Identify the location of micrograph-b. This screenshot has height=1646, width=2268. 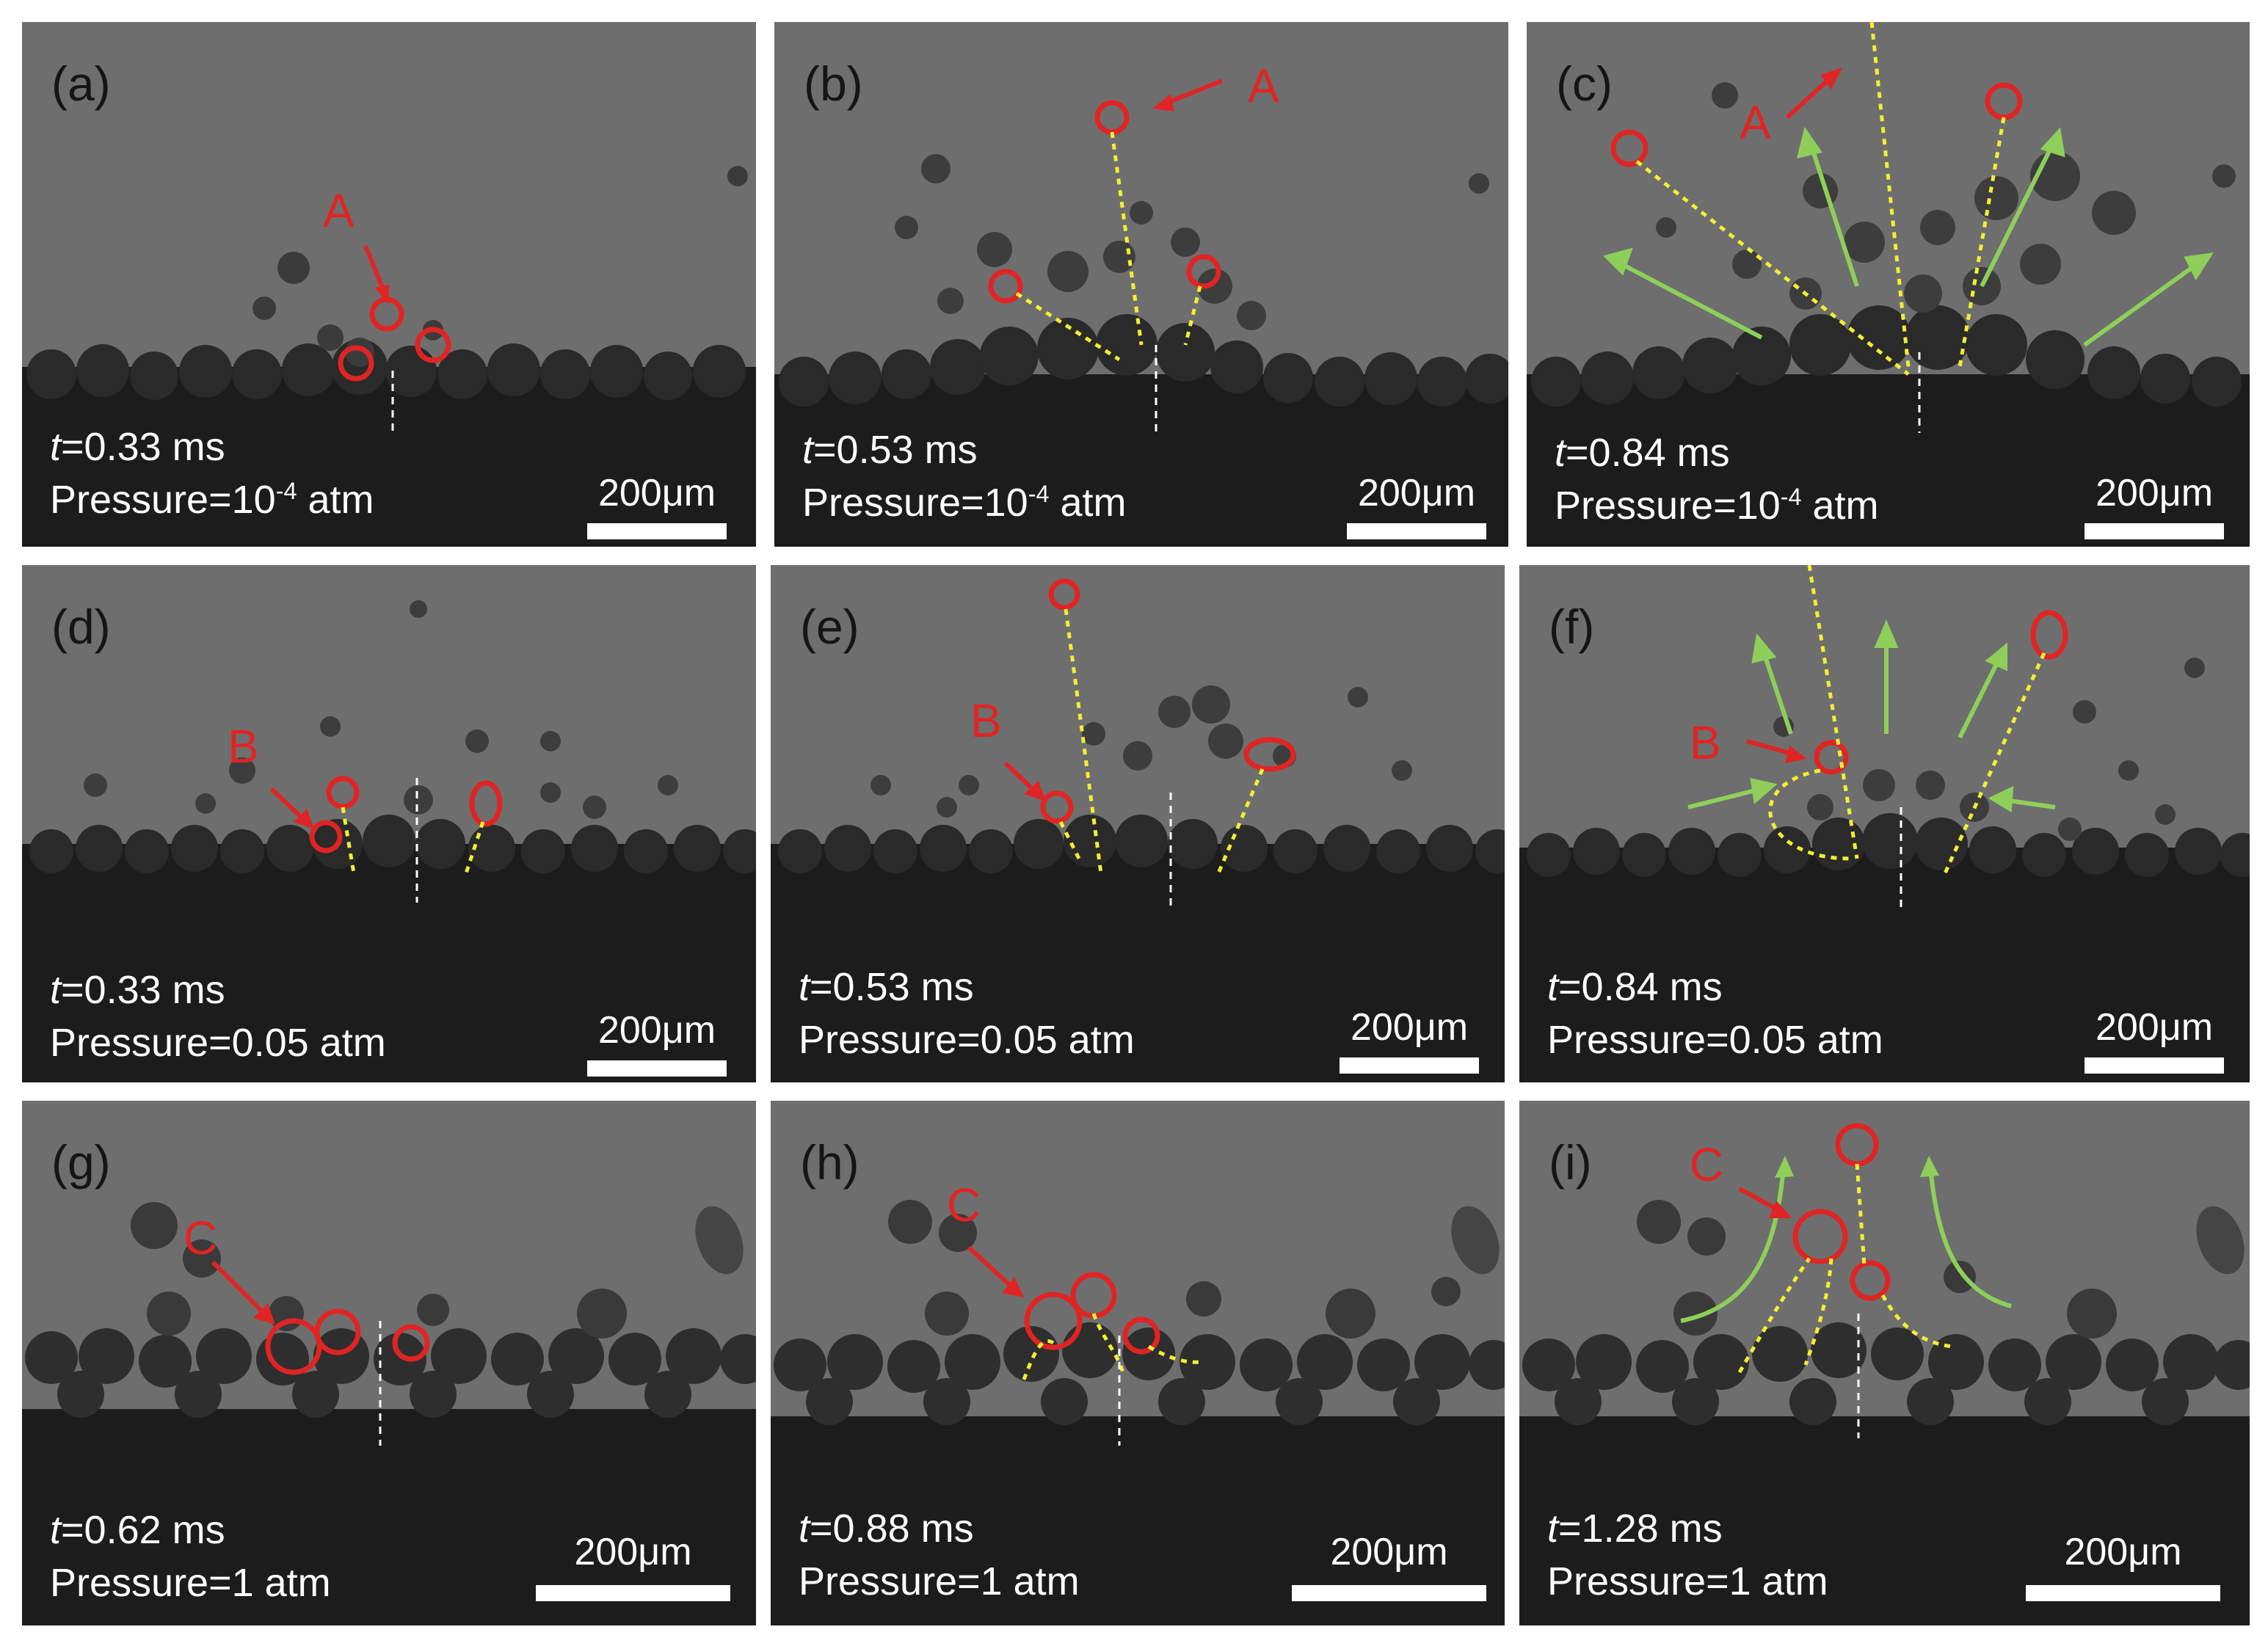
(1141, 284).